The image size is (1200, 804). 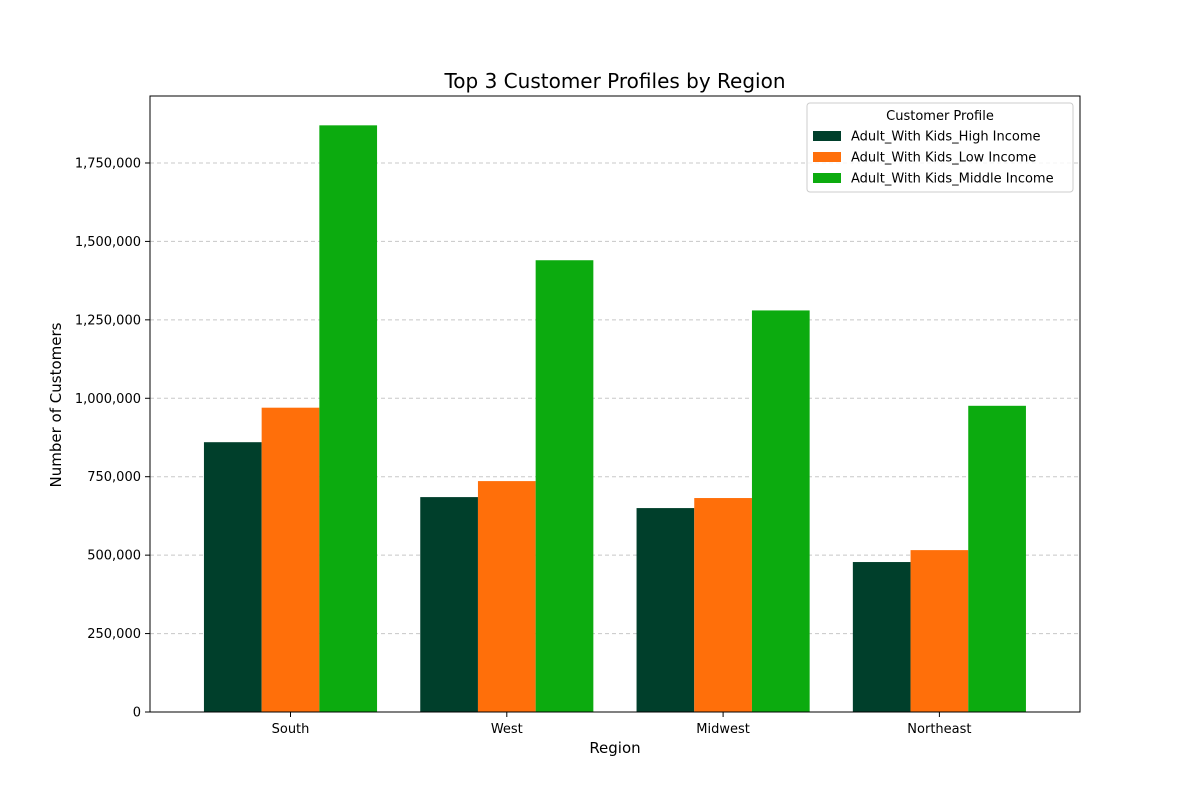 I want to click on x-tick-label: Northeast, so click(x=939, y=729).